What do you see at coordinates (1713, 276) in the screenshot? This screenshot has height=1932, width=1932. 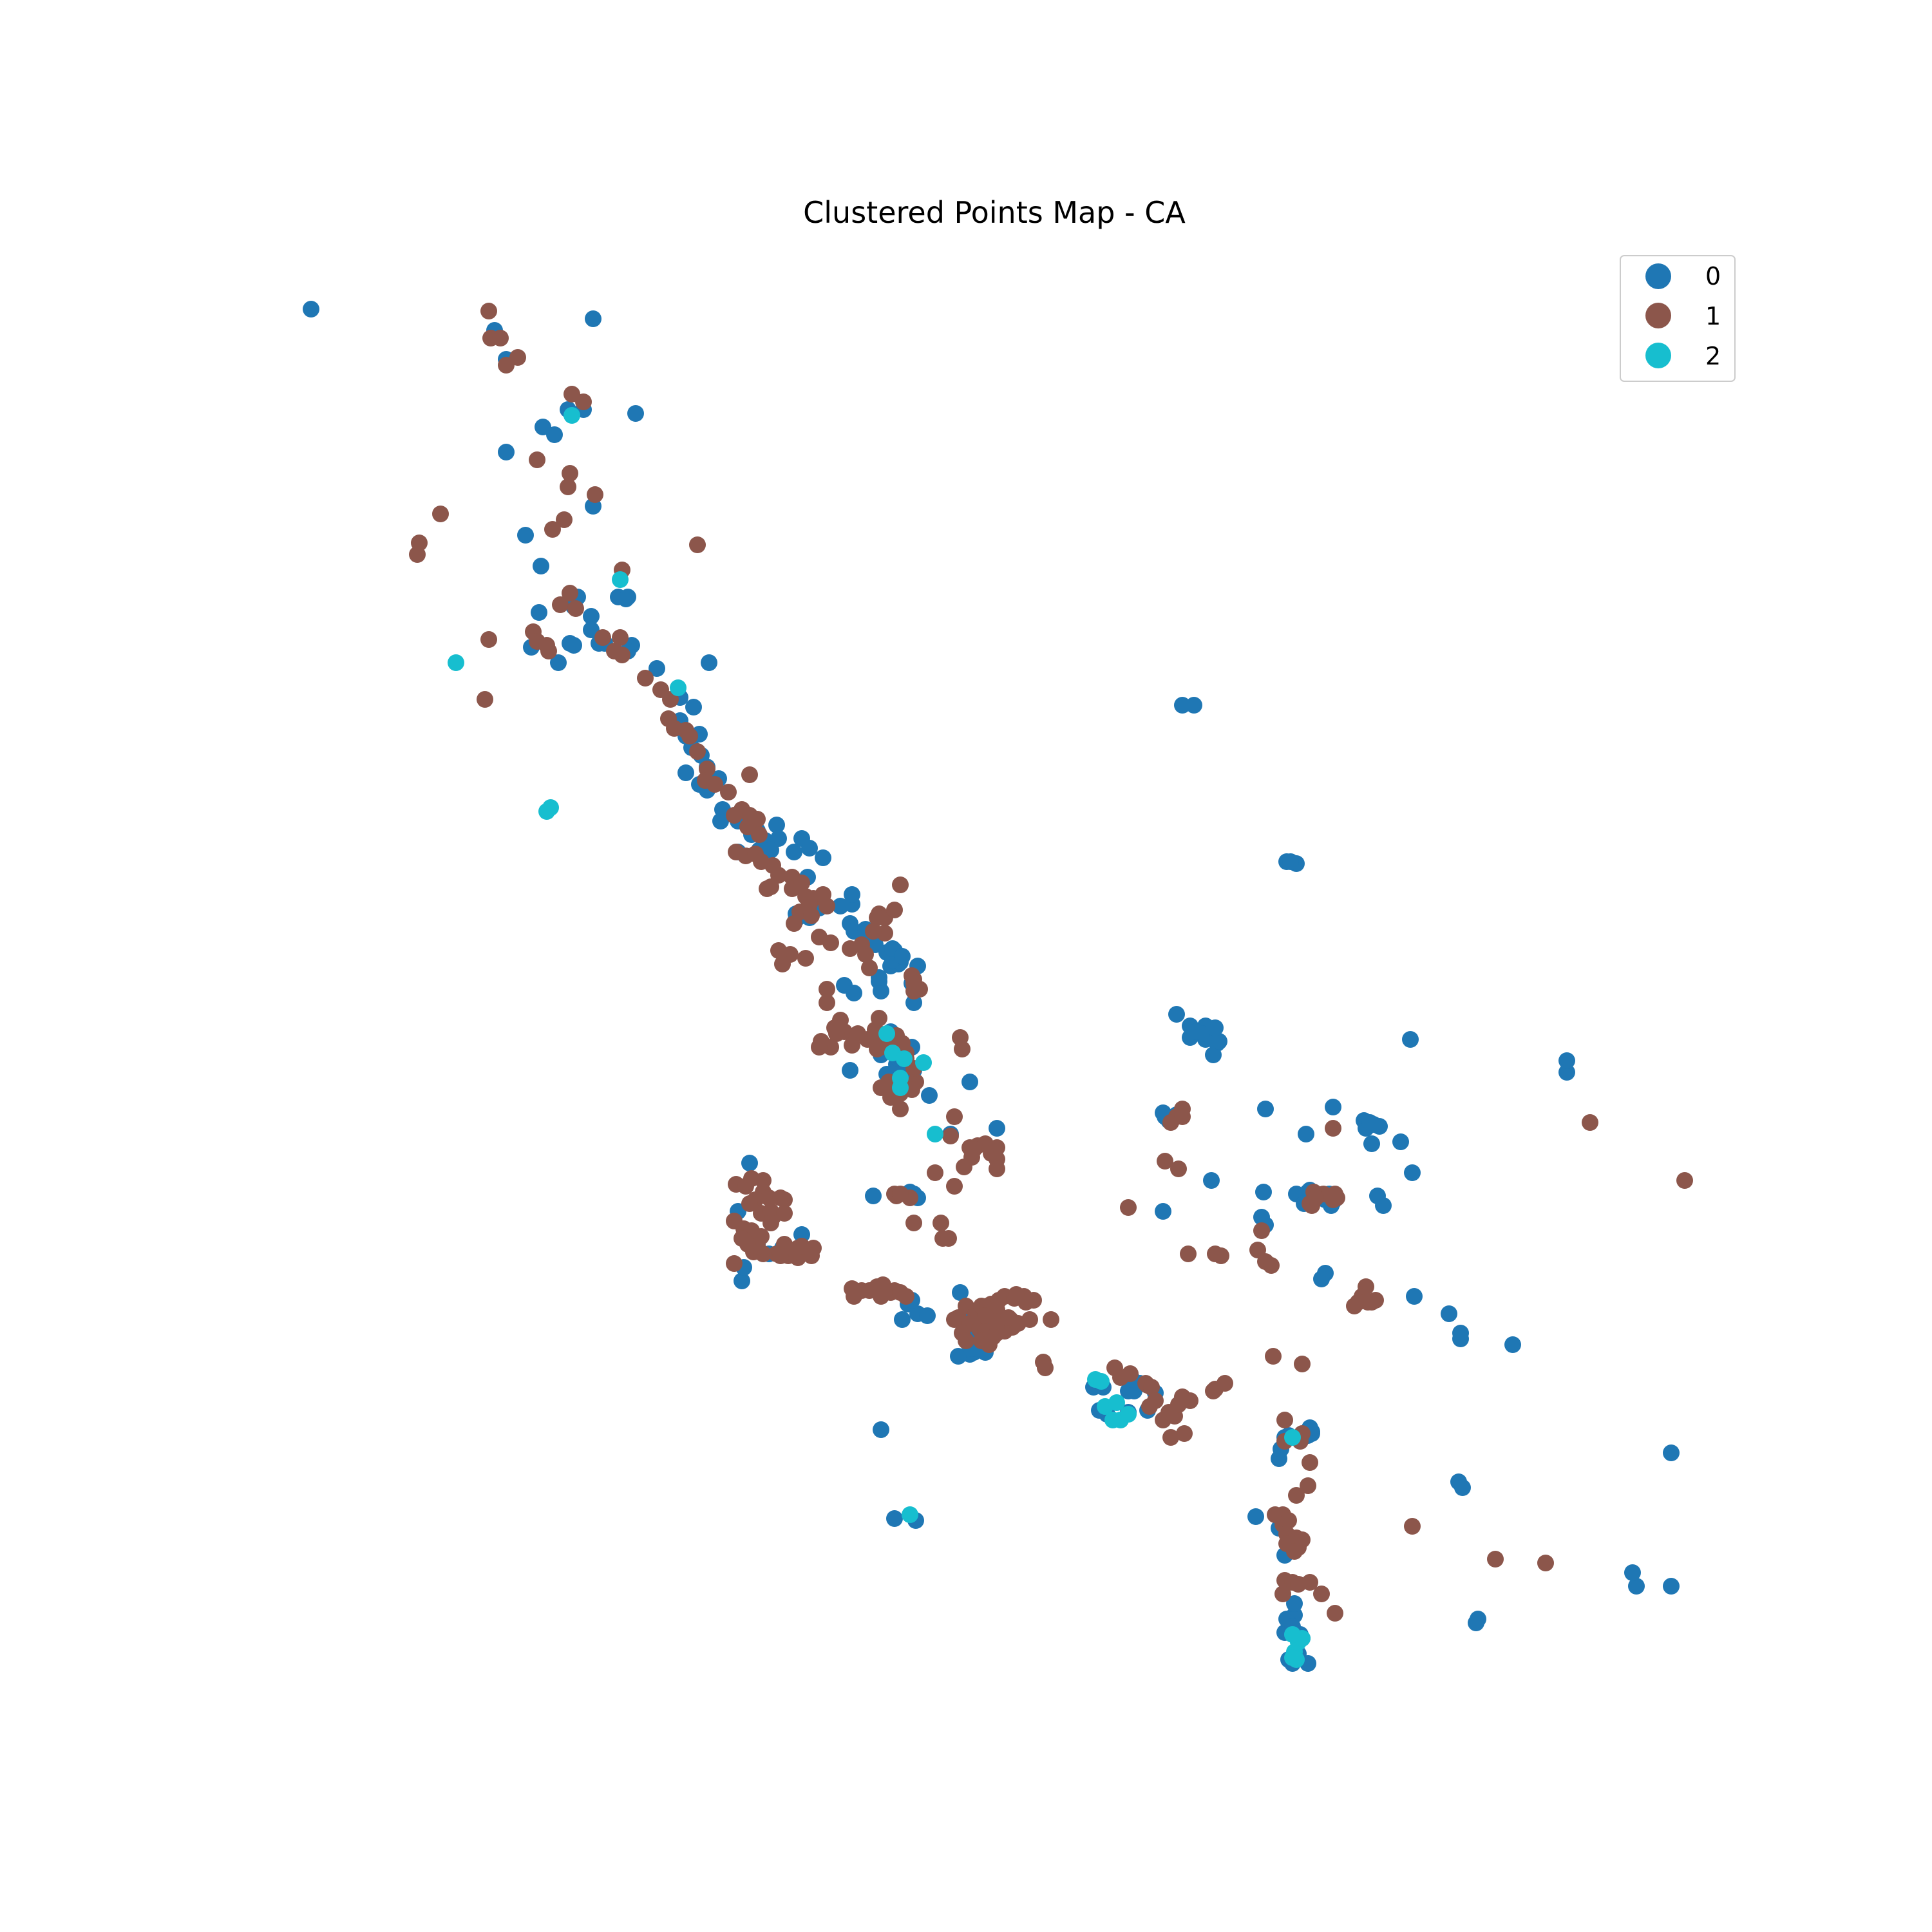 I see `legend-label-0: 0` at bounding box center [1713, 276].